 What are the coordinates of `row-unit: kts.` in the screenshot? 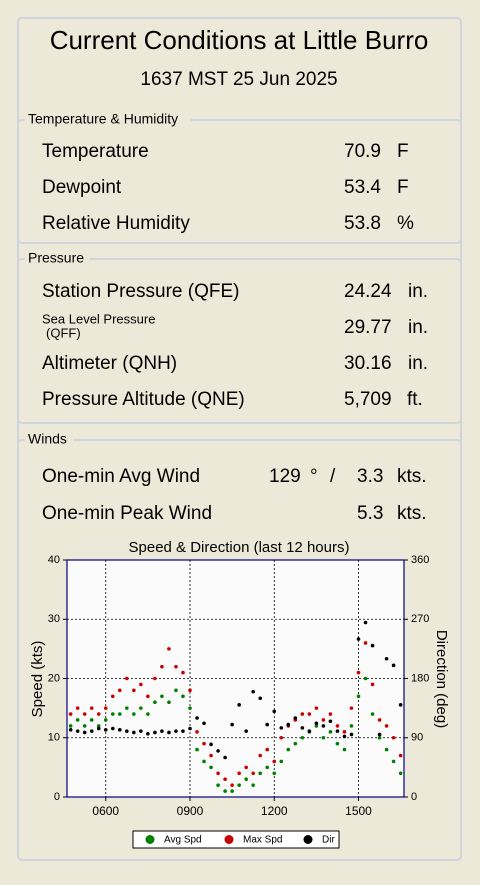 It's located at (412, 476).